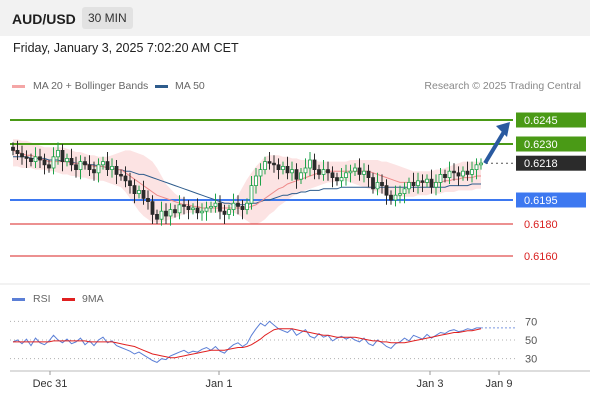  Describe the element at coordinates (68, 299) in the screenshot. I see `ma9-legend-swatch` at that location.